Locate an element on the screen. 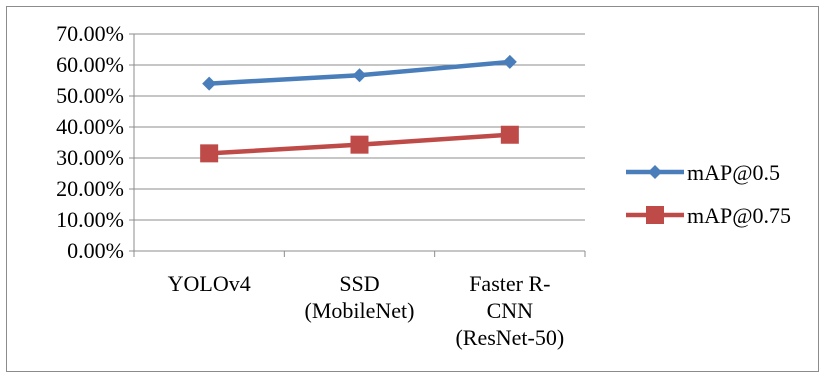 The width and height of the screenshot is (827, 380). y-tick-label: 60.00% is located at coordinates (90, 64).